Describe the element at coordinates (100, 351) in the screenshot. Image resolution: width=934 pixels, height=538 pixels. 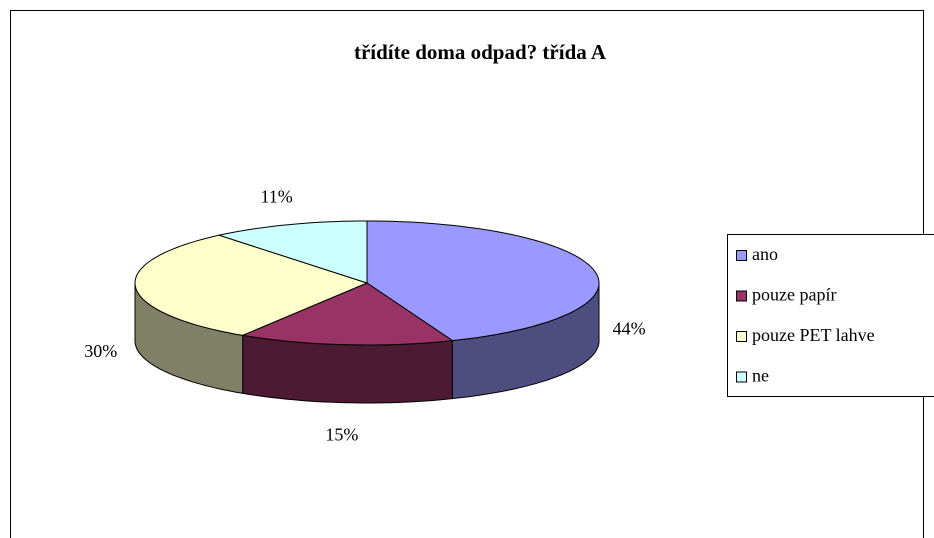
I see `data-label: 30%` at that location.